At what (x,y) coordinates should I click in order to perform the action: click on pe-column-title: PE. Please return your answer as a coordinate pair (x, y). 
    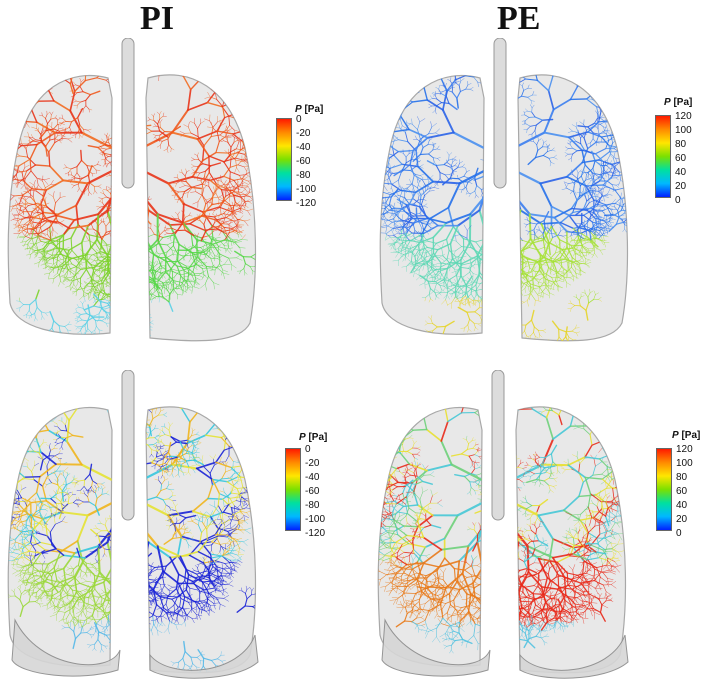
    Looking at the image, I should click on (519, 18).